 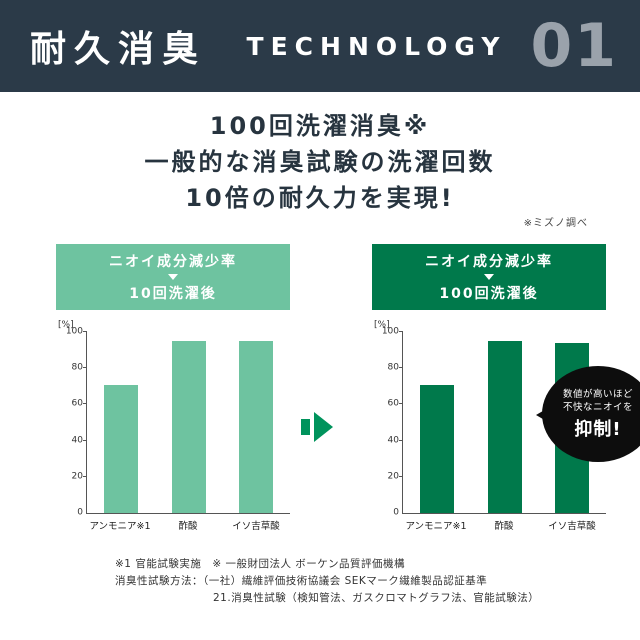 I want to click on headline-line2: 一般的な消臭試験の洗濯回数, so click(x=320, y=162).